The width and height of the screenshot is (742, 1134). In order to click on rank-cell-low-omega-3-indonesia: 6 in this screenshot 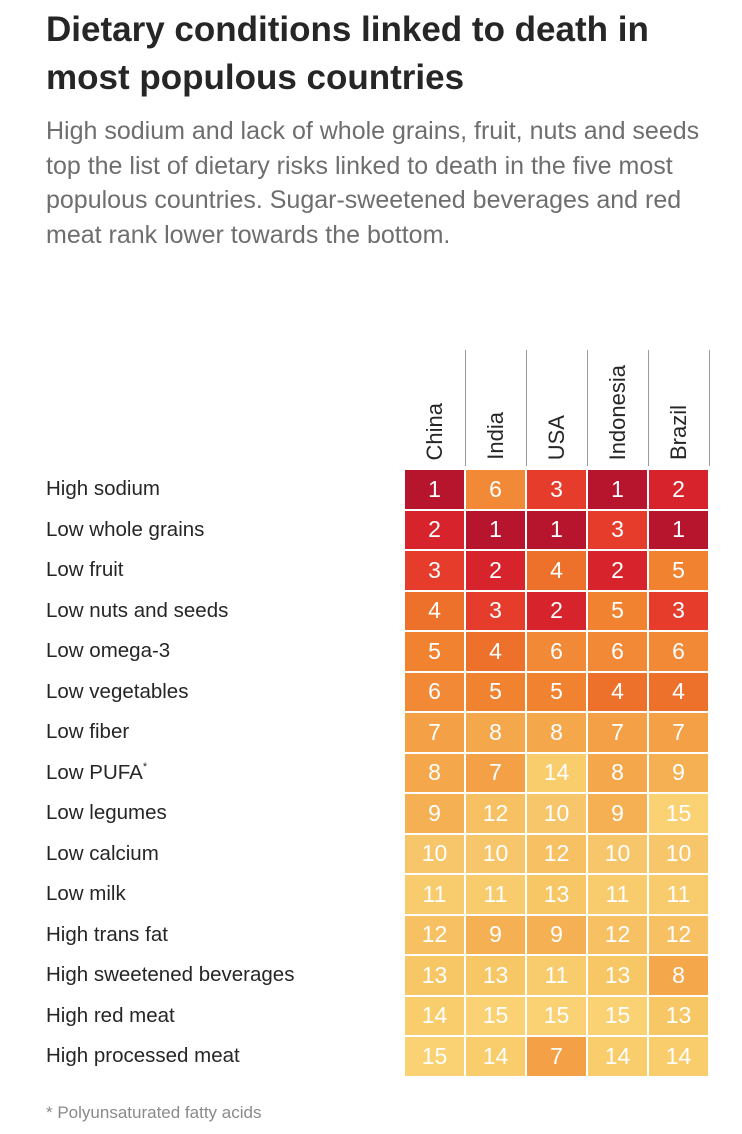, I will do `click(617, 651)`.